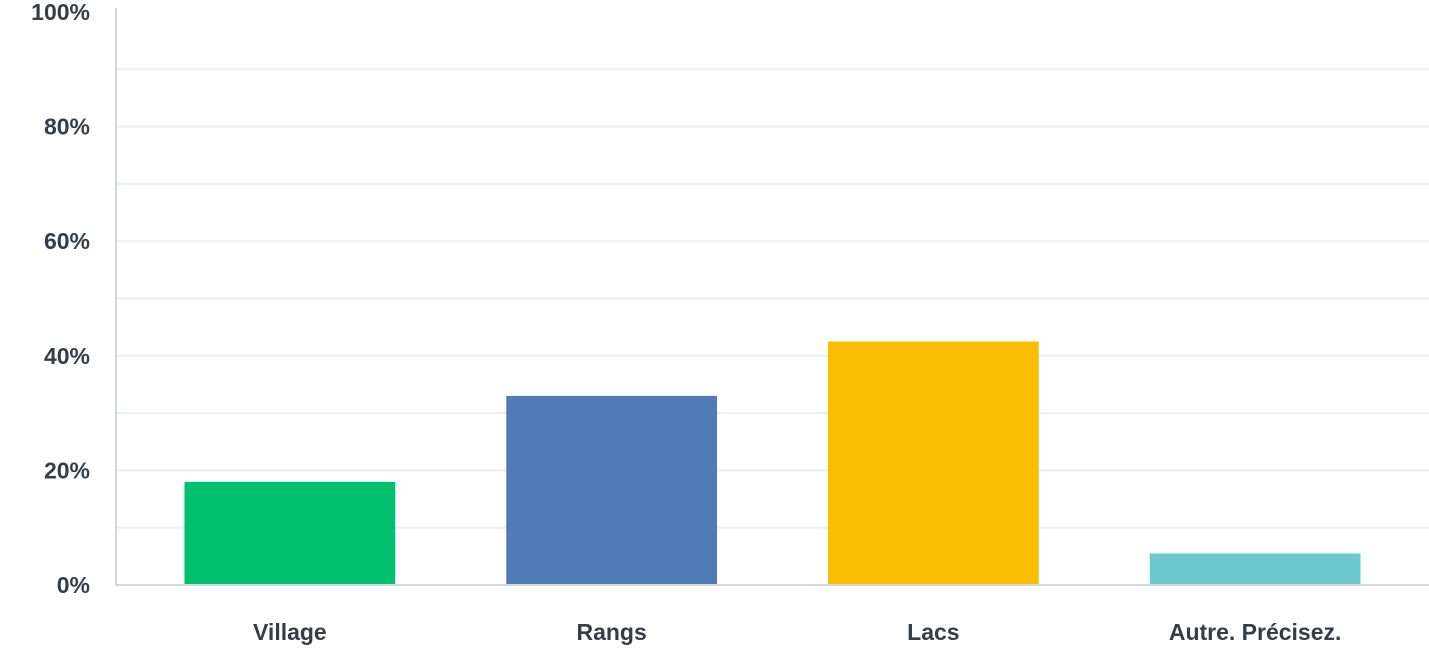  Describe the element at coordinates (60, 12) in the screenshot. I see `y-tick-label: 100%` at that location.